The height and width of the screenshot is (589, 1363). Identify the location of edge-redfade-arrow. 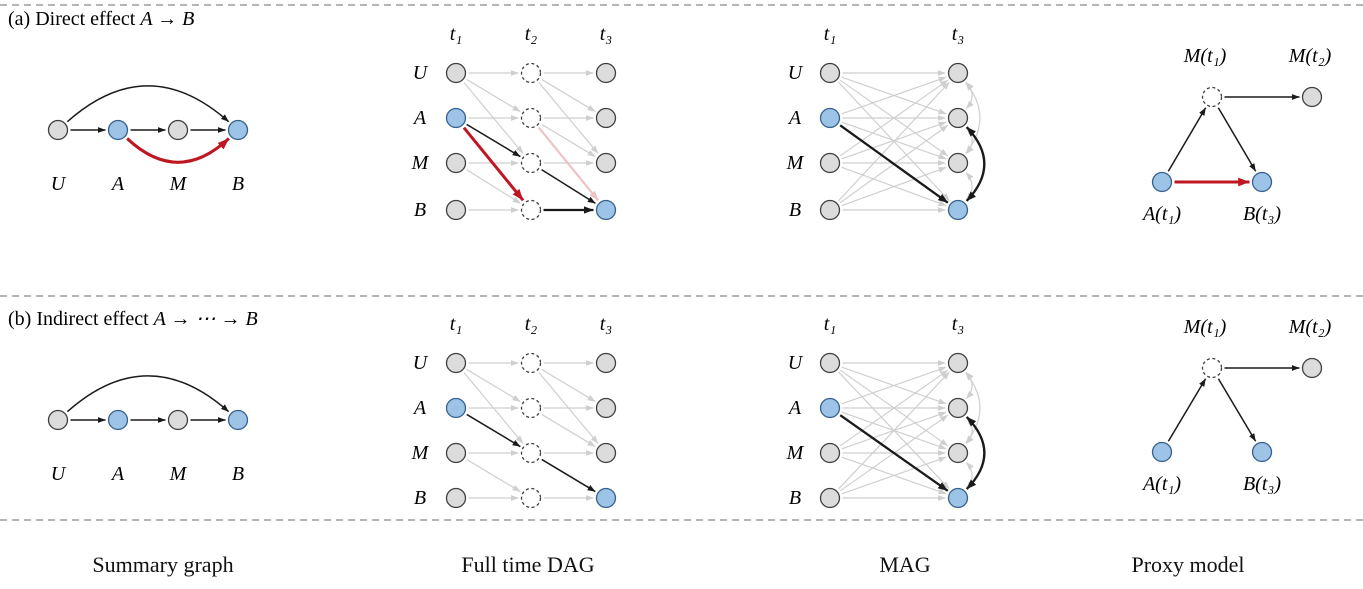
(568, 164).